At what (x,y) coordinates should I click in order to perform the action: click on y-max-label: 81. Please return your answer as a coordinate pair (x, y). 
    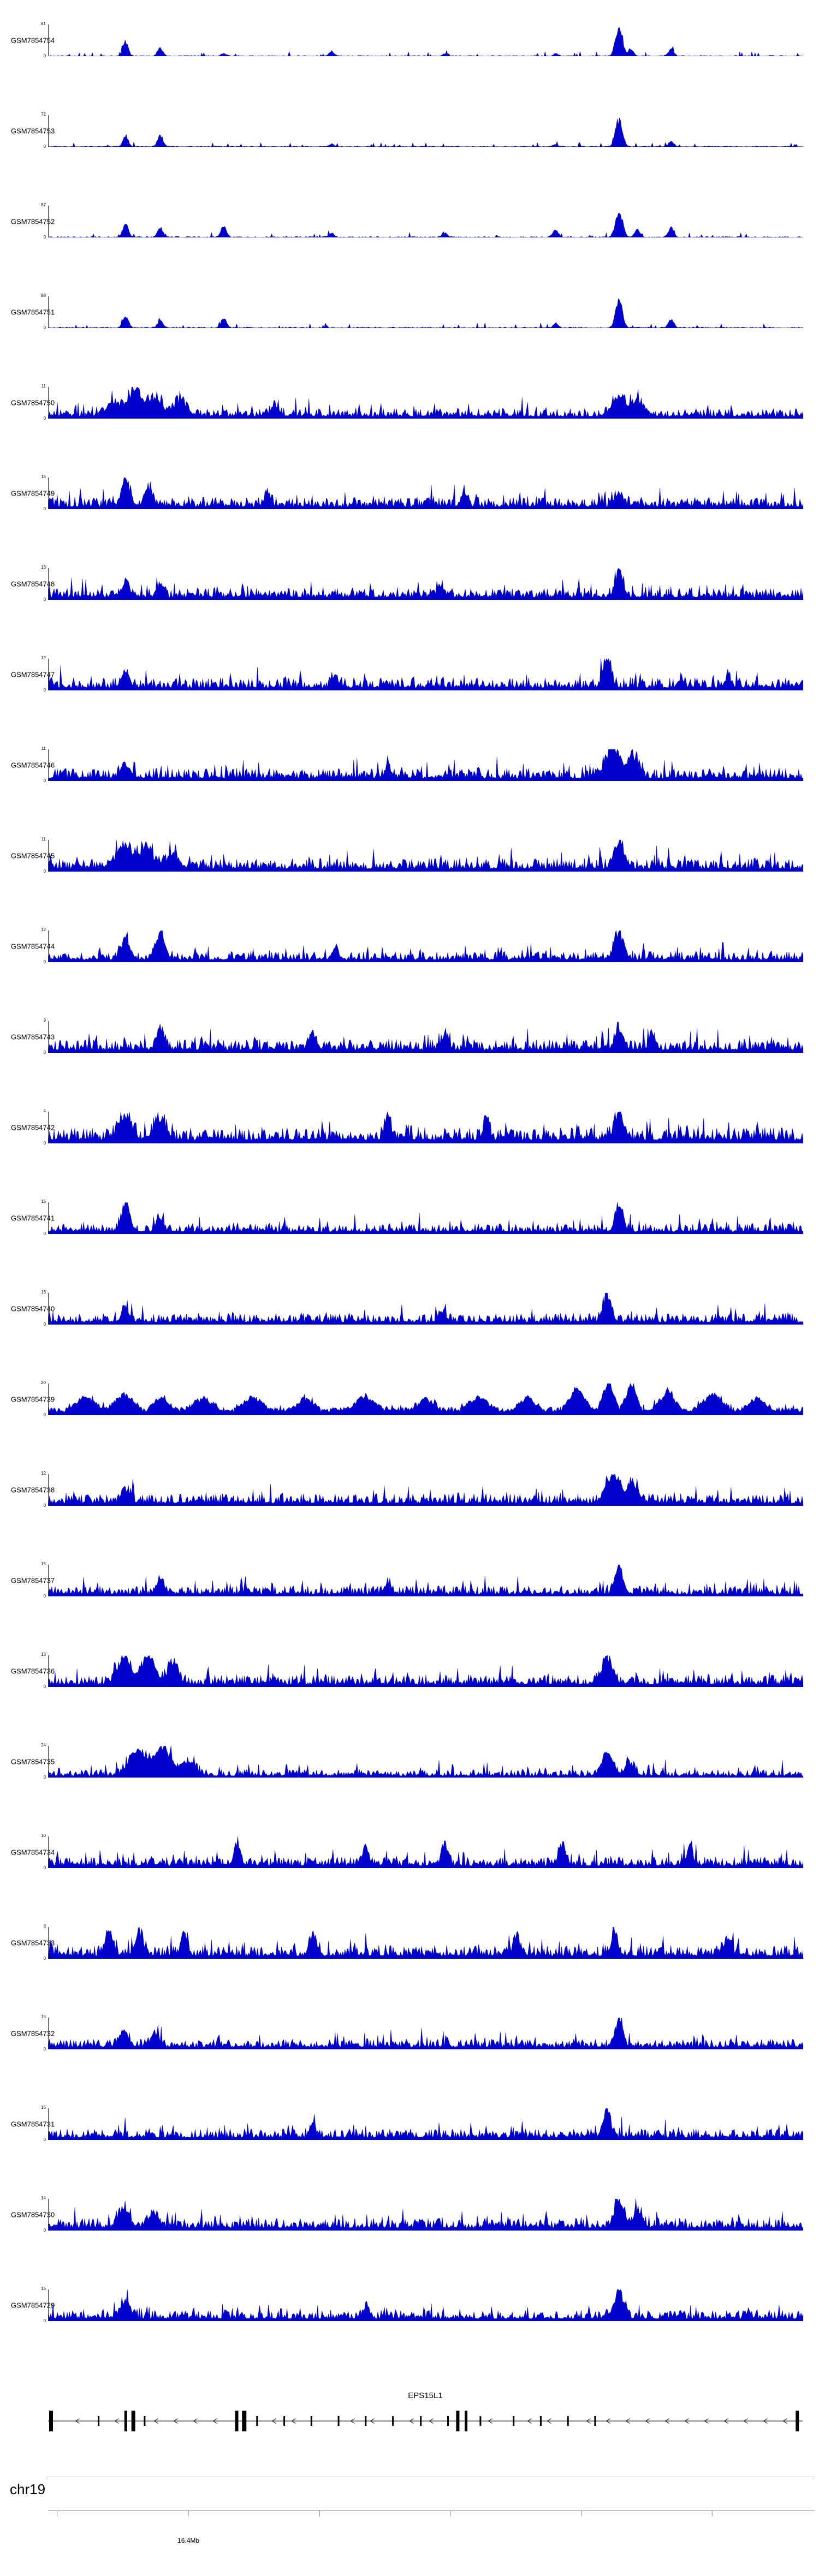
    Looking at the image, I should click on (43, 23).